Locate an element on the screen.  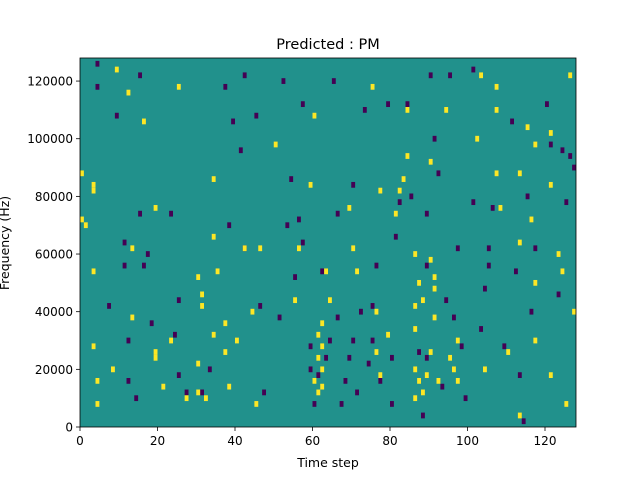
y-tick-label: 80000 is located at coordinates (54, 197).